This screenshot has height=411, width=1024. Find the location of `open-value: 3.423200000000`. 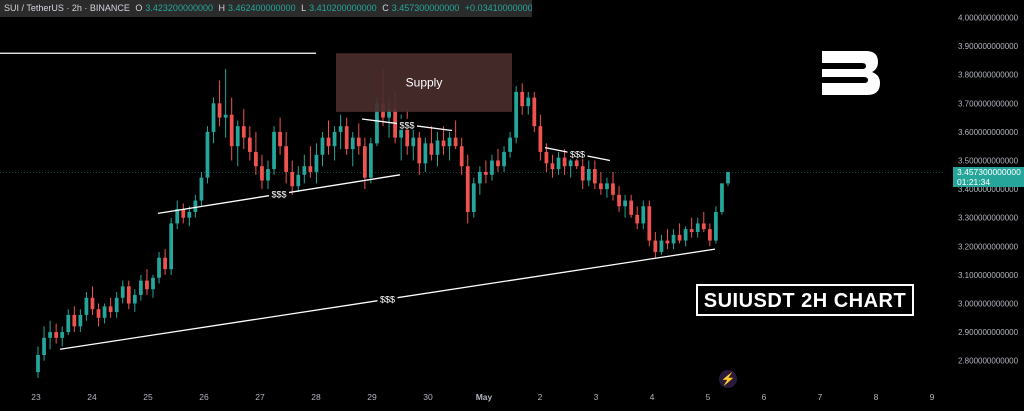

open-value: 3.423200000000 is located at coordinates (179, 8).